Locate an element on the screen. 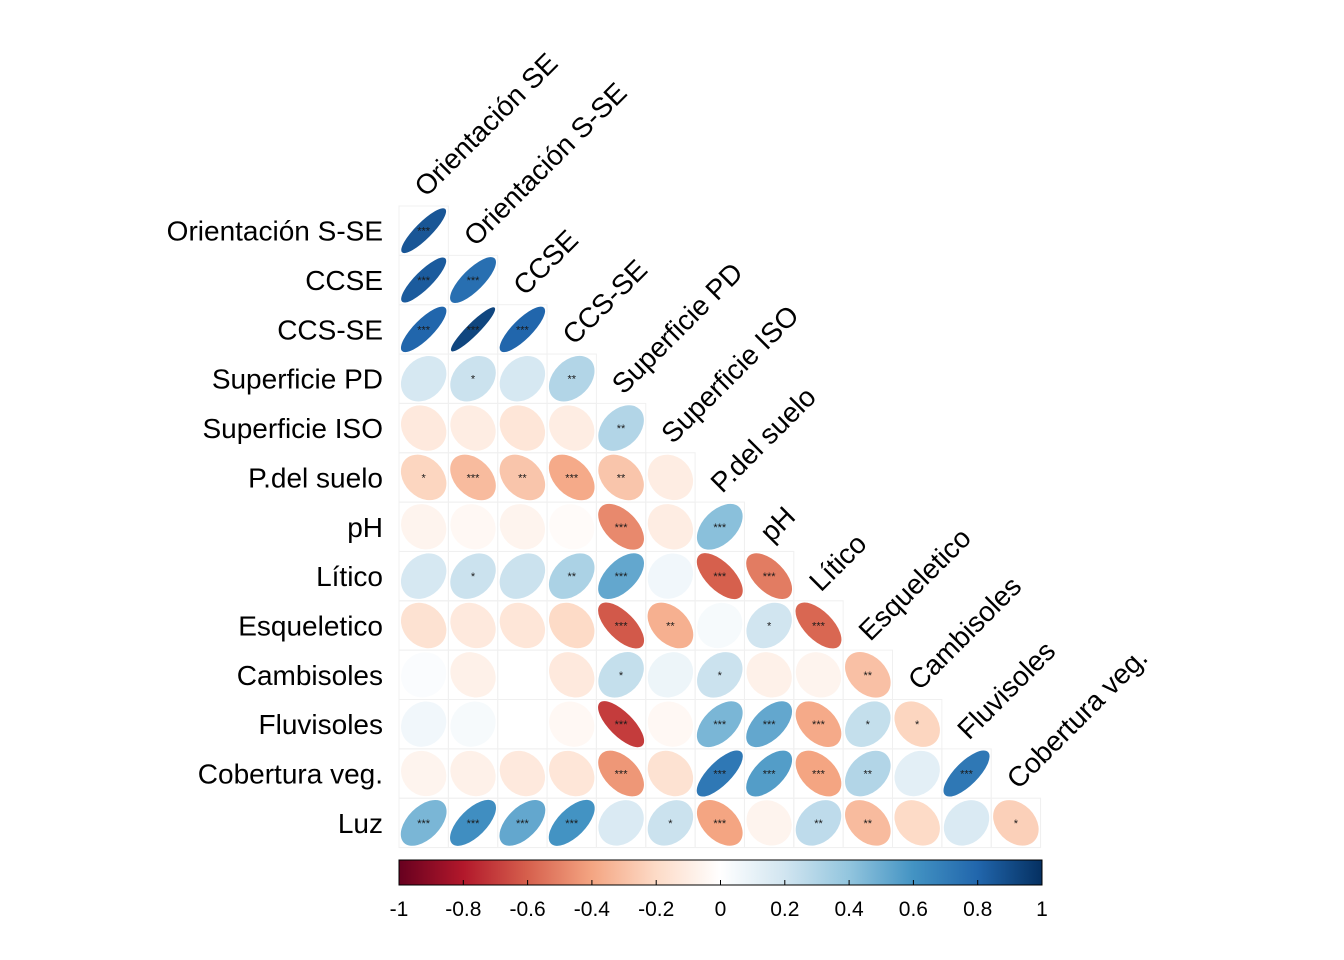 The width and height of the screenshot is (1344, 960). significance-7-7: *** is located at coordinates (770, 577).